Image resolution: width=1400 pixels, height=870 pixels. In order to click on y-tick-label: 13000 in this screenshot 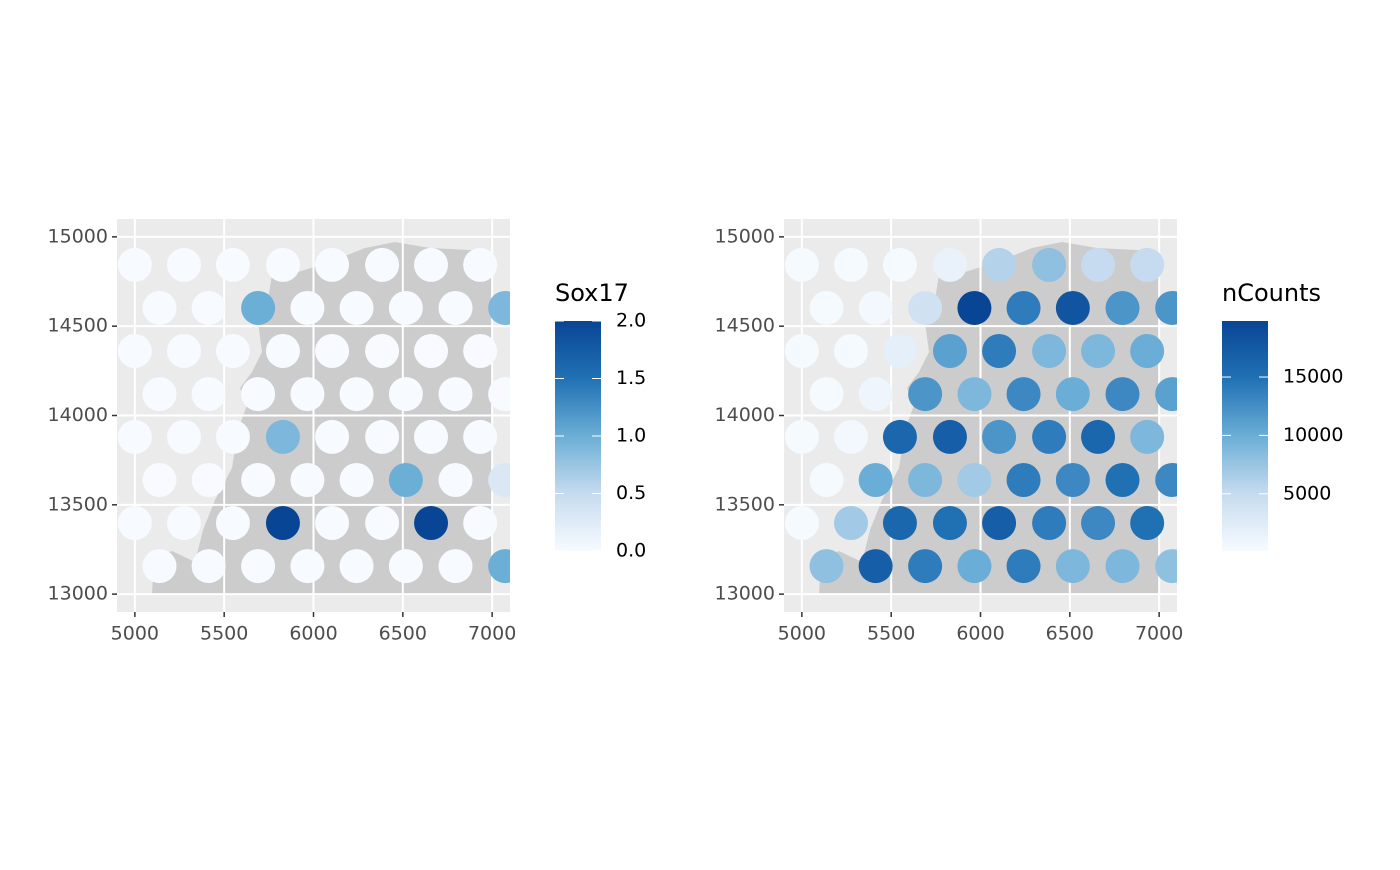, I will do `click(745, 594)`.